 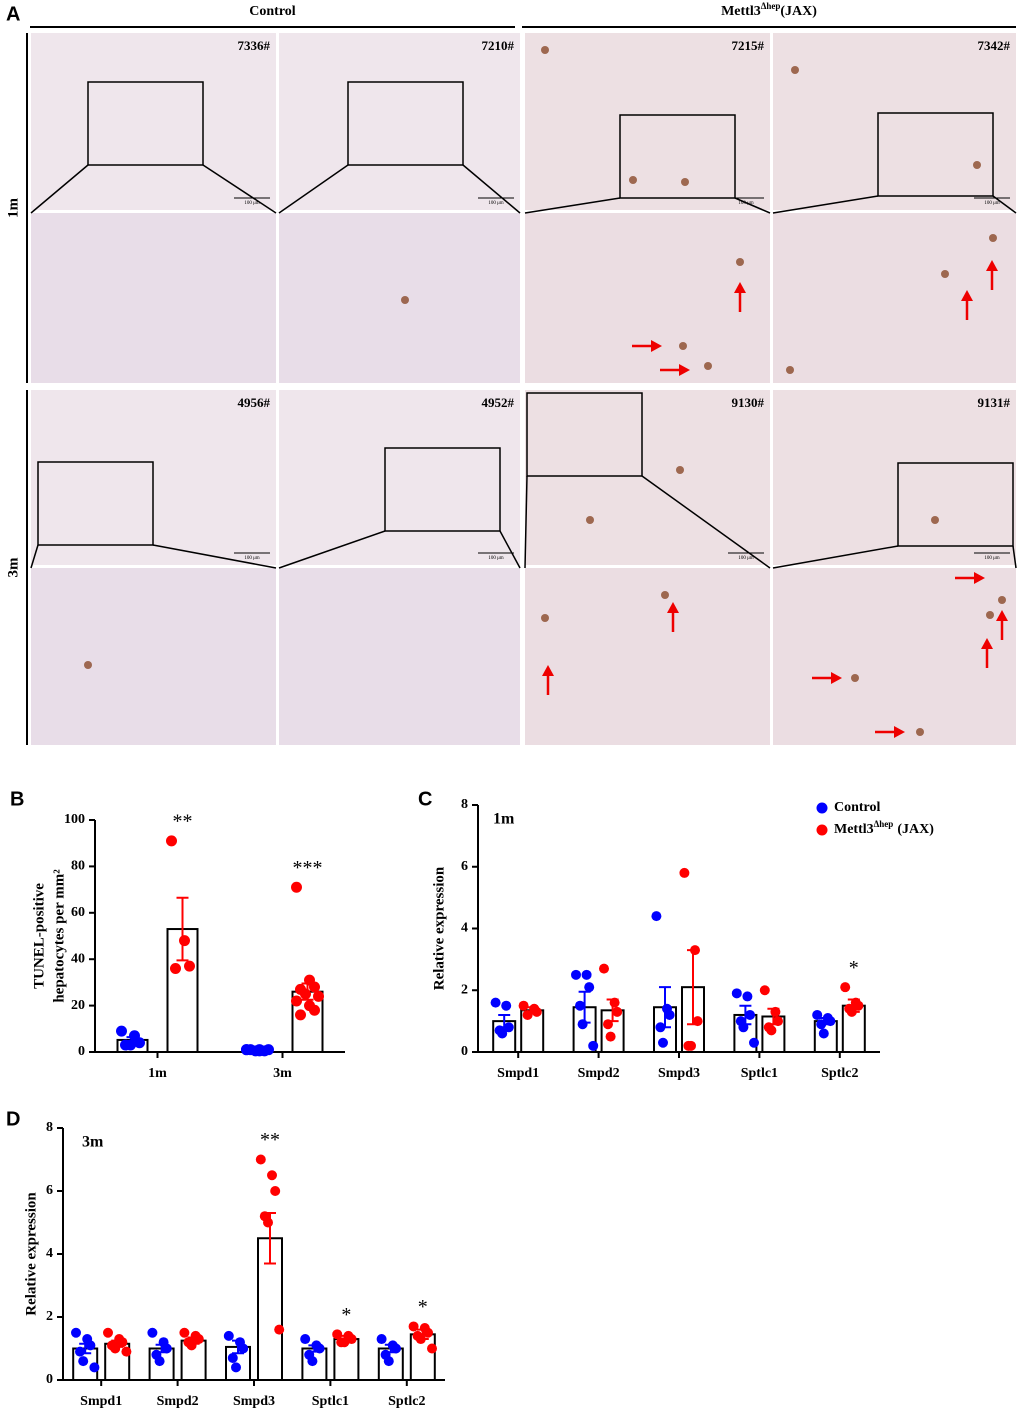 I want to click on header-suffix: (JAX), so click(x=798, y=11).